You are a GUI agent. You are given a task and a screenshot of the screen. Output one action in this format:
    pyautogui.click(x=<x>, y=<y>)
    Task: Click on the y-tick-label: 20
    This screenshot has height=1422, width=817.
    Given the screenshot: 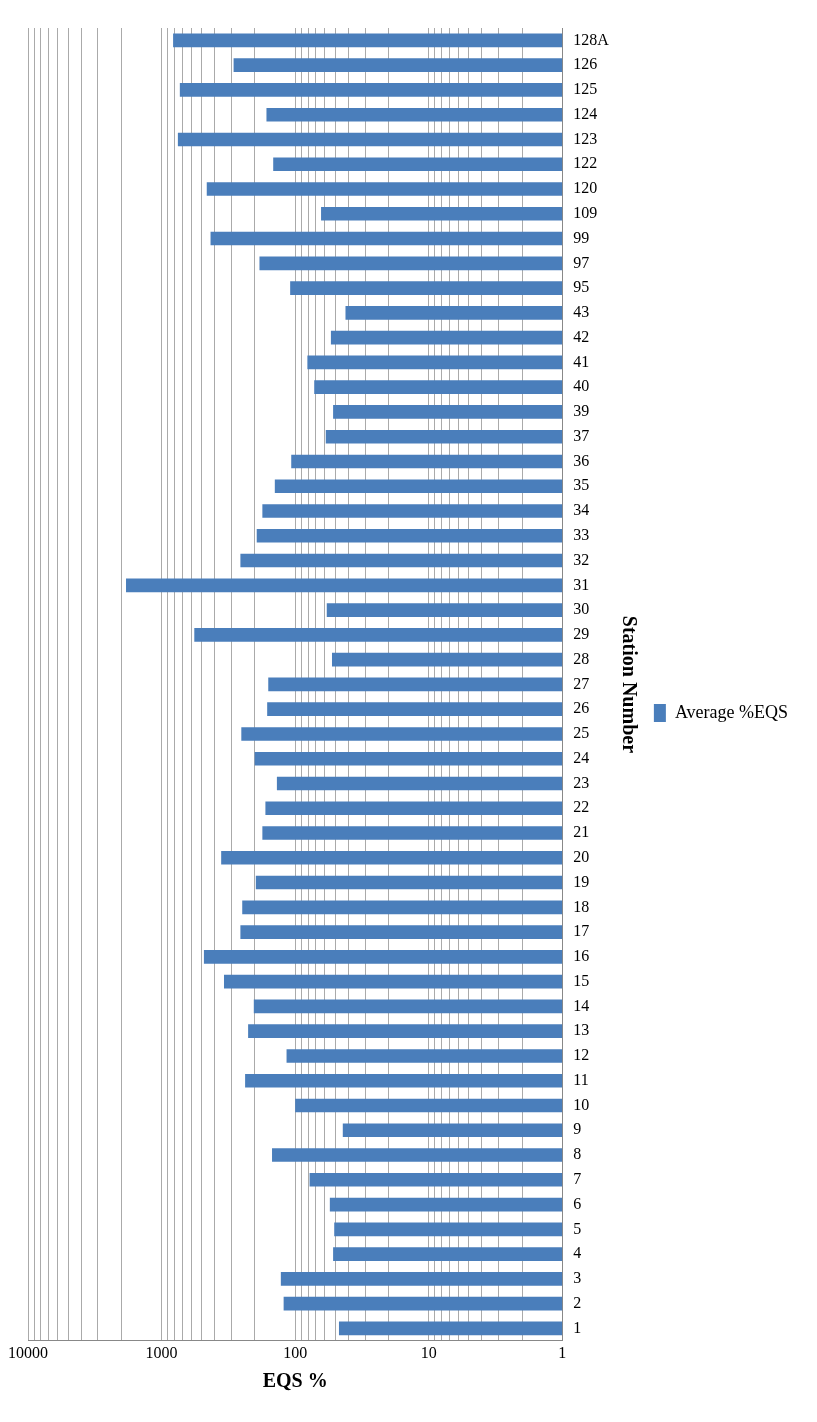 What is the action you would take?
    pyautogui.click(x=581, y=856)
    